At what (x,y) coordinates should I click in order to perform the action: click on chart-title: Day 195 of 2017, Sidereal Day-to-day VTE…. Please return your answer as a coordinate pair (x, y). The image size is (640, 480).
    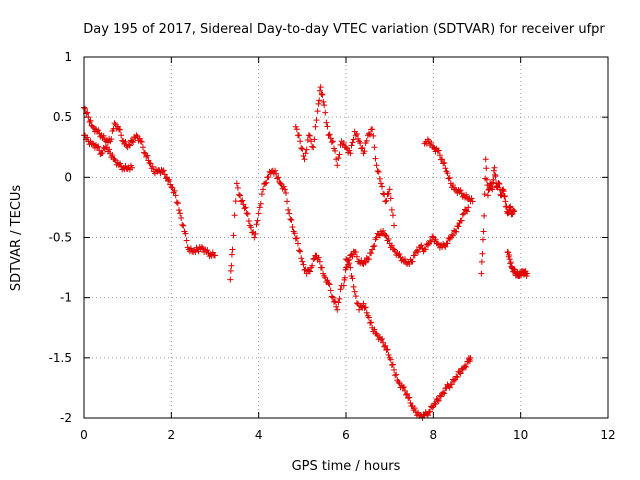
    Looking at the image, I should click on (344, 29).